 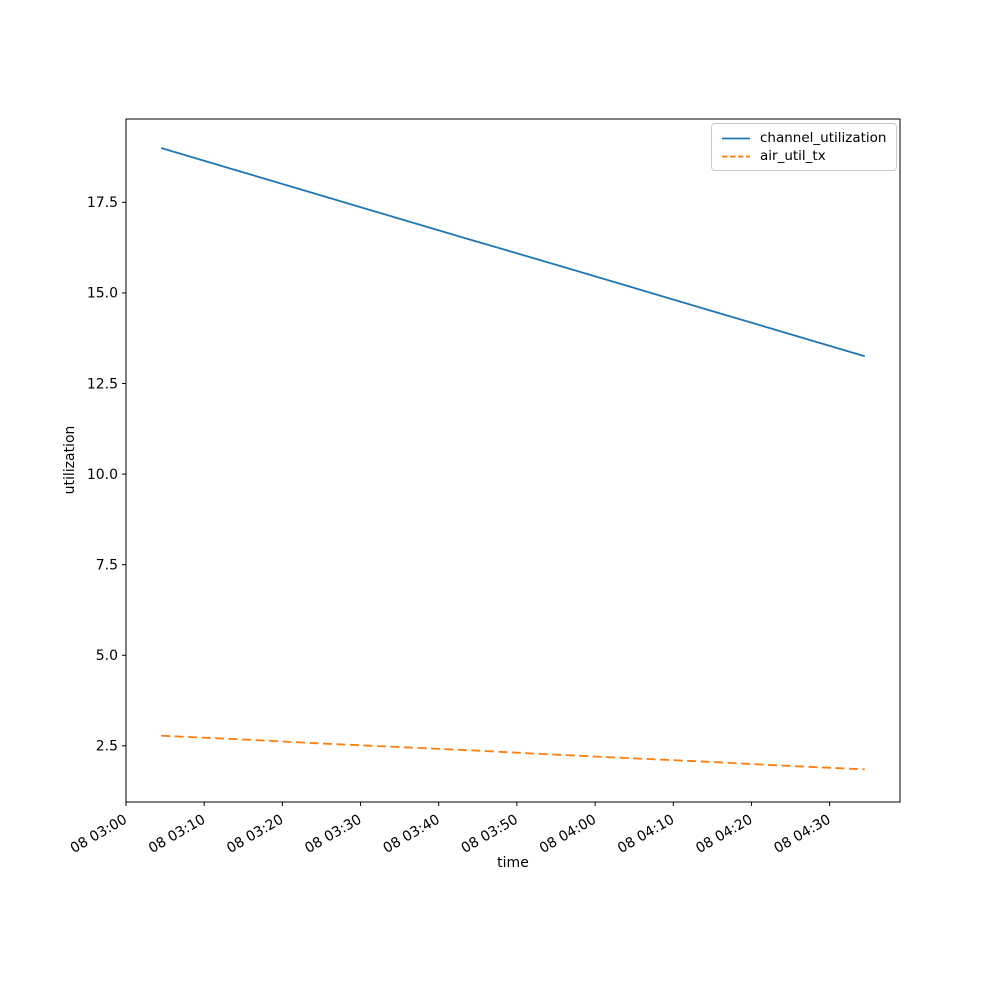 I want to click on series-line-air_util_tx, so click(x=513, y=752).